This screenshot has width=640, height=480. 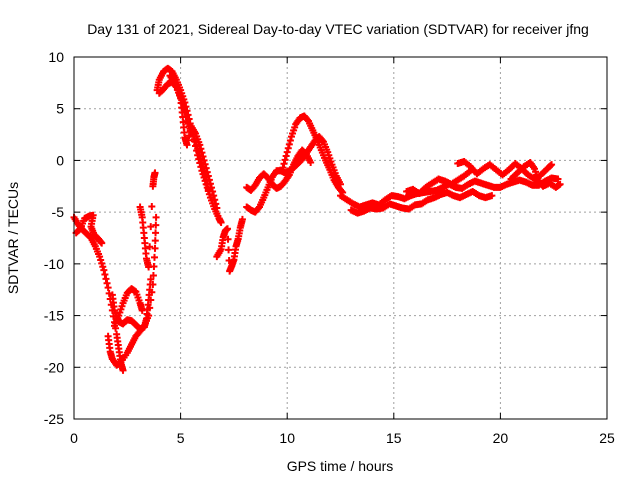 What do you see at coordinates (56, 57) in the screenshot?
I see `y-tick-label: 10` at bounding box center [56, 57].